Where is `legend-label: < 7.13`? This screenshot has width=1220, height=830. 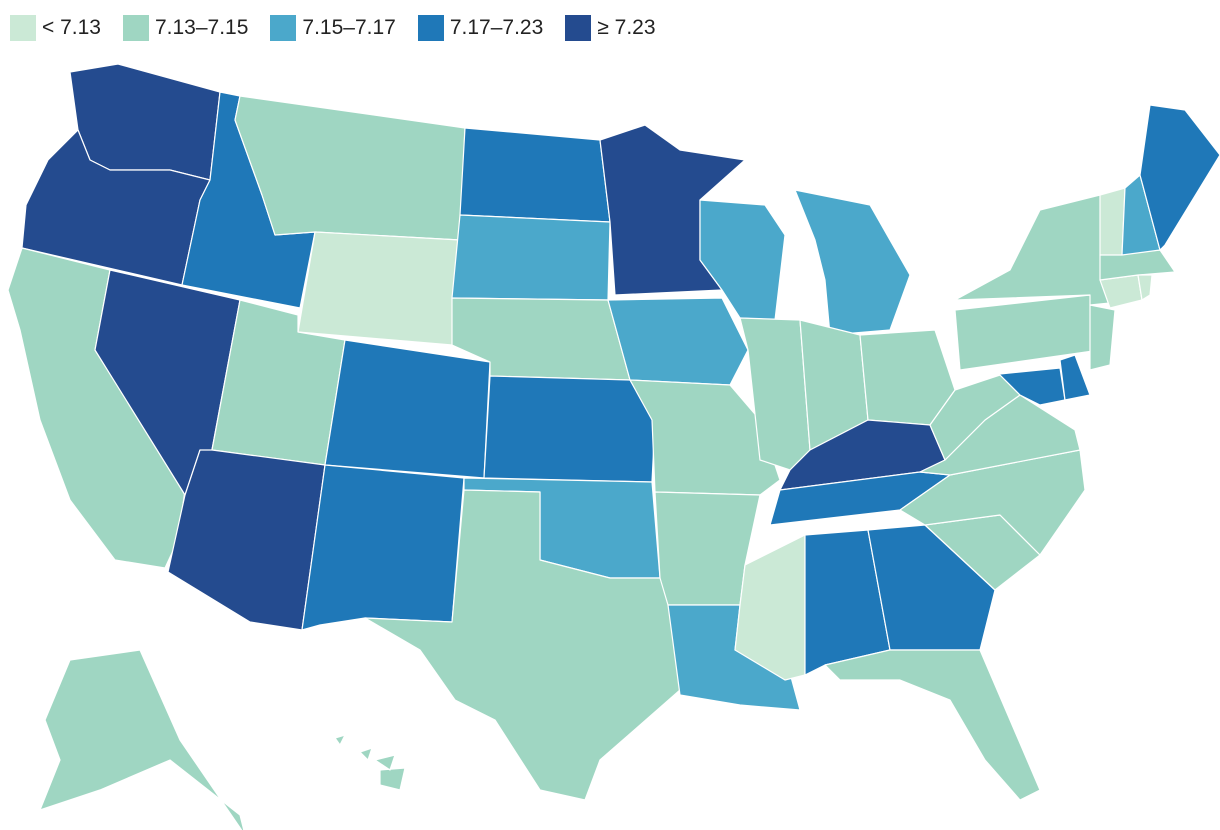
legend-label: < 7.13 is located at coordinates (71, 27).